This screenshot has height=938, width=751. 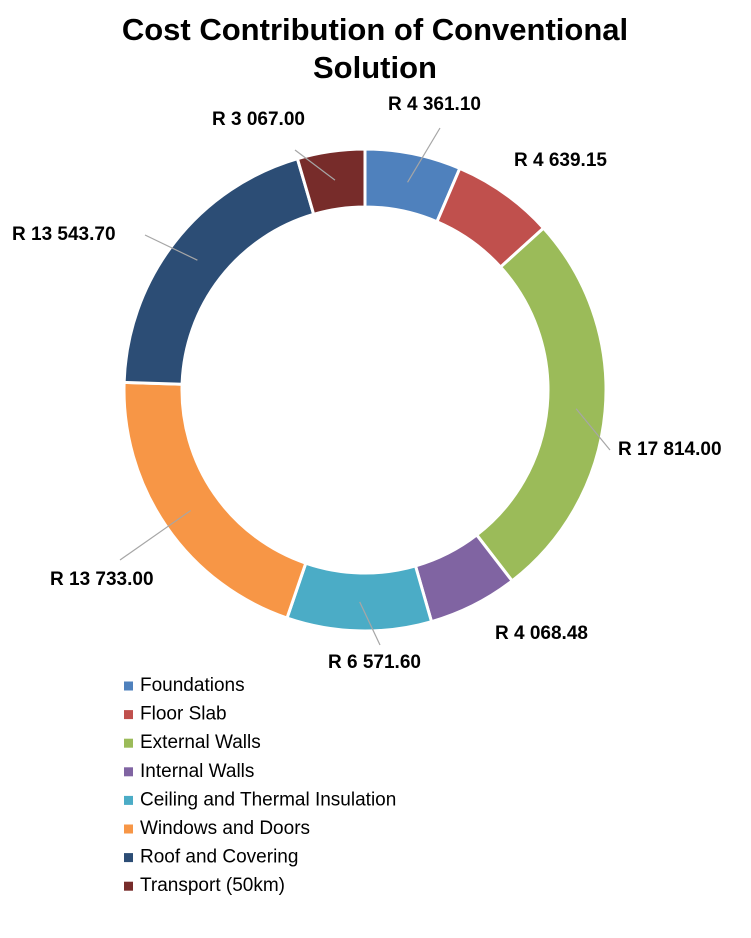 What do you see at coordinates (375, 29) in the screenshot?
I see `chart-title: Cost Contribution of Conventional` at bounding box center [375, 29].